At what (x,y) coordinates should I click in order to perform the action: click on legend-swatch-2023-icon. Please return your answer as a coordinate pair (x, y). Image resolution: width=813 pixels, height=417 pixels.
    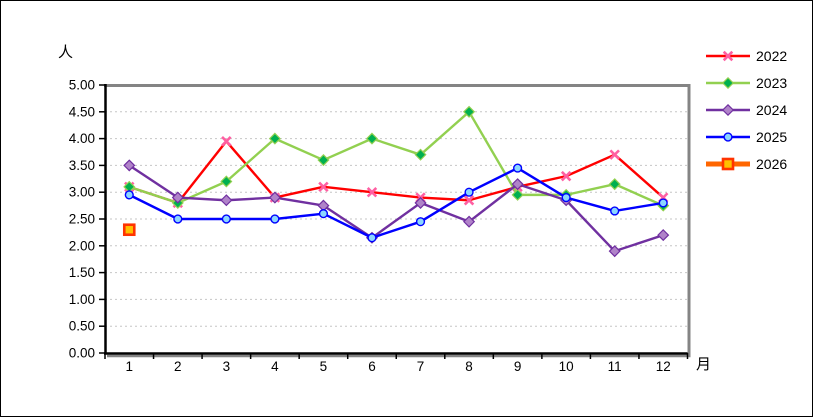
    Looking at the image, I should click on (728, 82).